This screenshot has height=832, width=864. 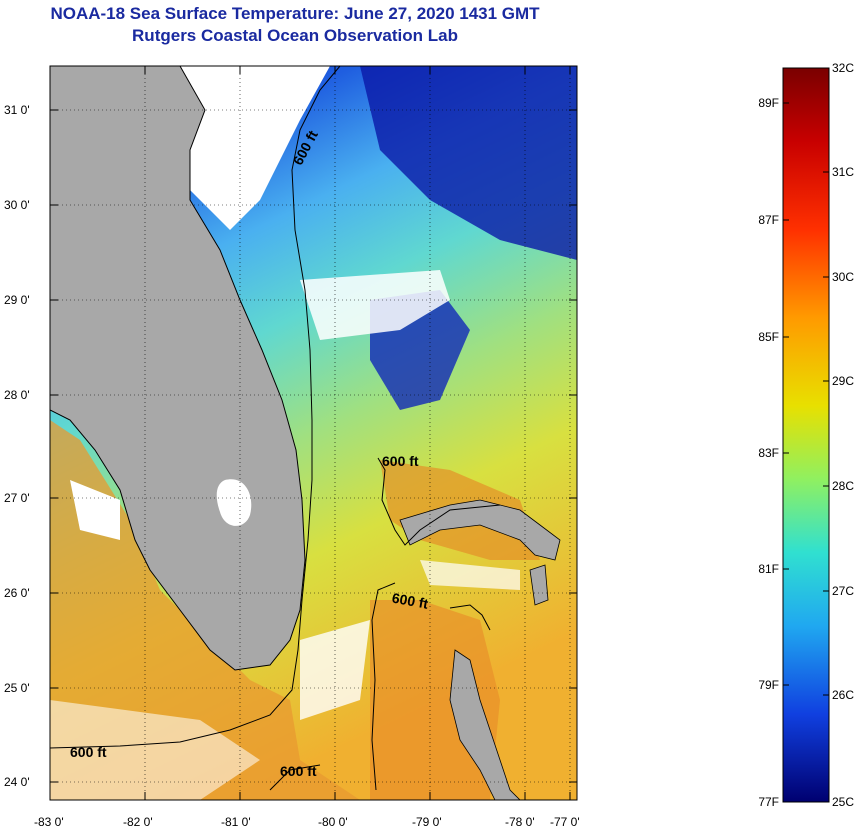 I want to click on colorbar-fahrenheit-label: 83F, so click(x=768, y=453).